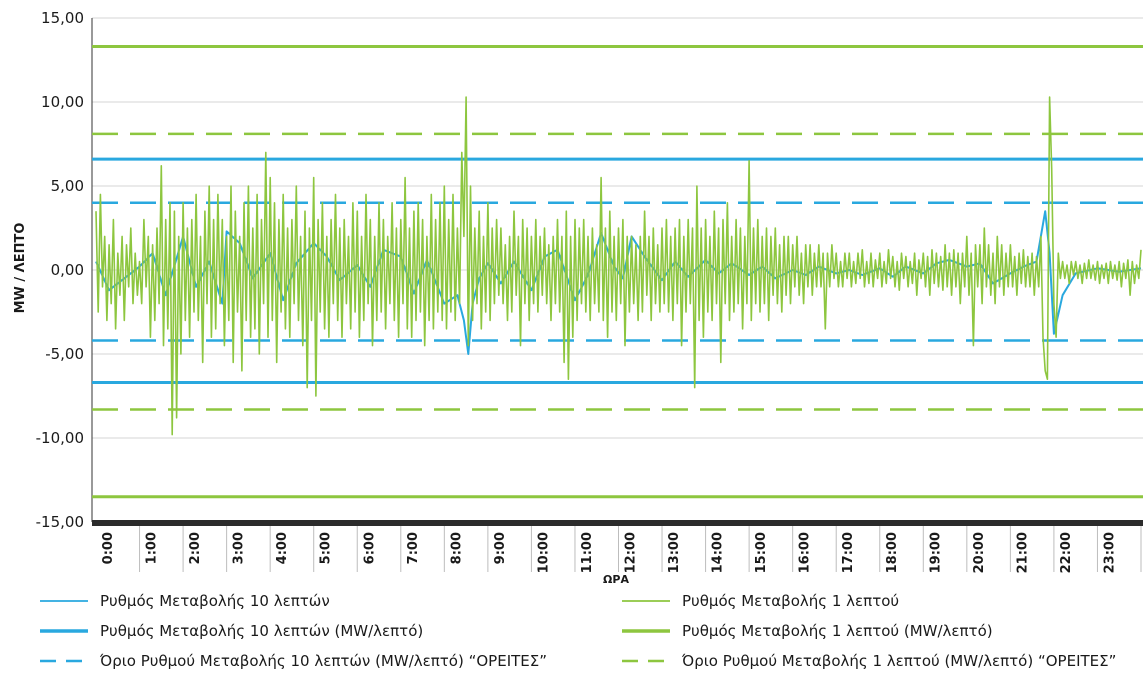  What do you see at coordinates (62, 102) in the screenshot?
I see `y-tick-label: 10,00` at bounding box center [62, 102].